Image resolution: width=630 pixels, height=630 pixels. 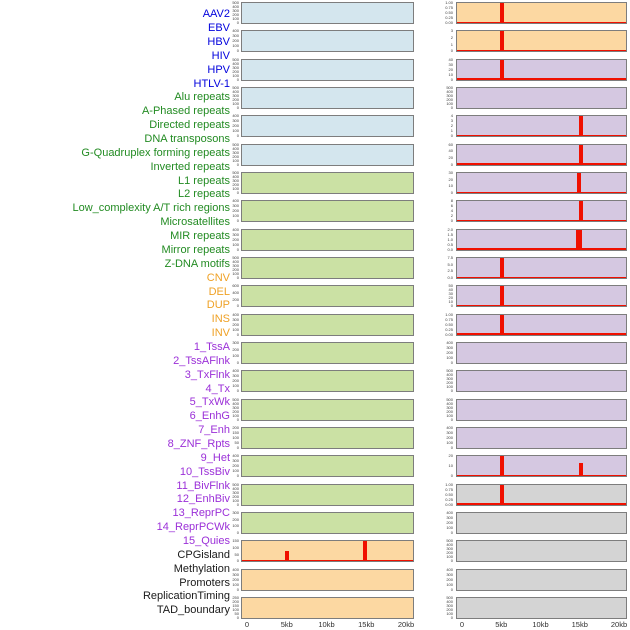 What do you see at coordinates (541, 97) in the screenshot?
I see `panel-2_TssAFlnk` at bounding box center [541, 97].